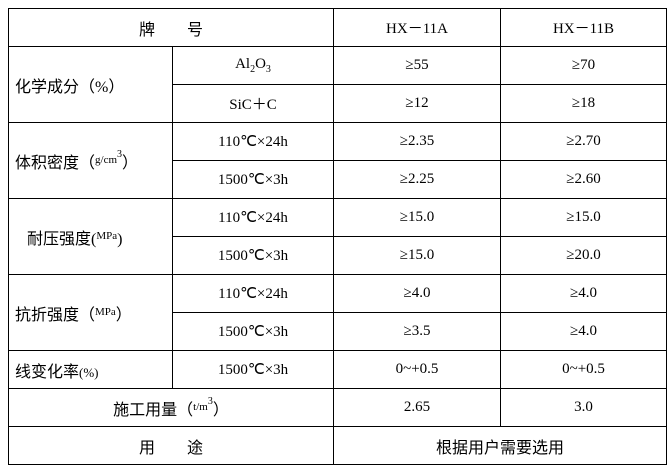 This screenshot has width=672, height=468. I want to click on label-text: 体积密度（, so click(55, 163).